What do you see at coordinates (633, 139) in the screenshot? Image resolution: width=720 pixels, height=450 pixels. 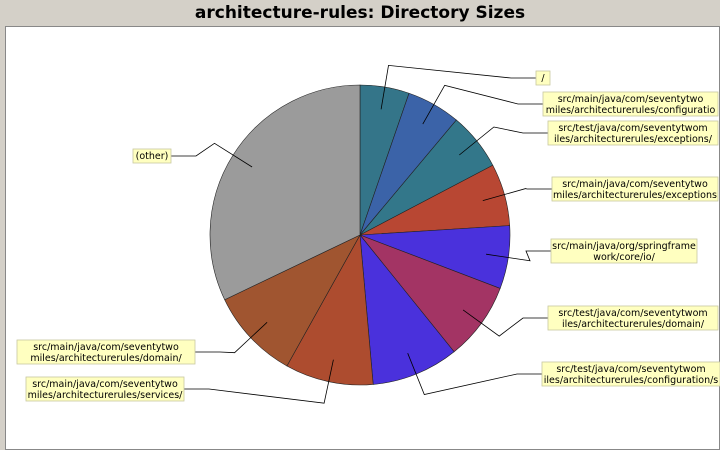 I see `slice-label-text: iles/architecturerules/exceptions/` at bounding box center [633, 139].